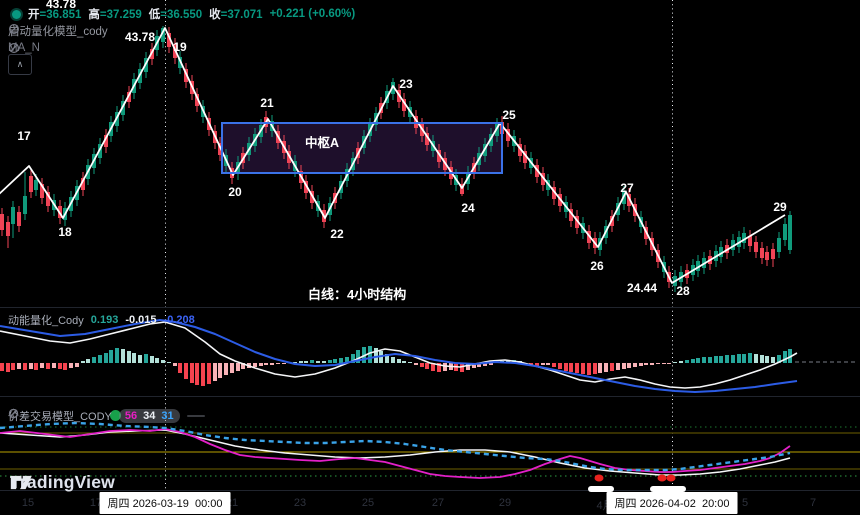 Image resolution: width=860 pixels, height=515 pixels. I want to click on crosshair-date-label-2: 周四 2026-04-02 20:00, so click(672, 503).